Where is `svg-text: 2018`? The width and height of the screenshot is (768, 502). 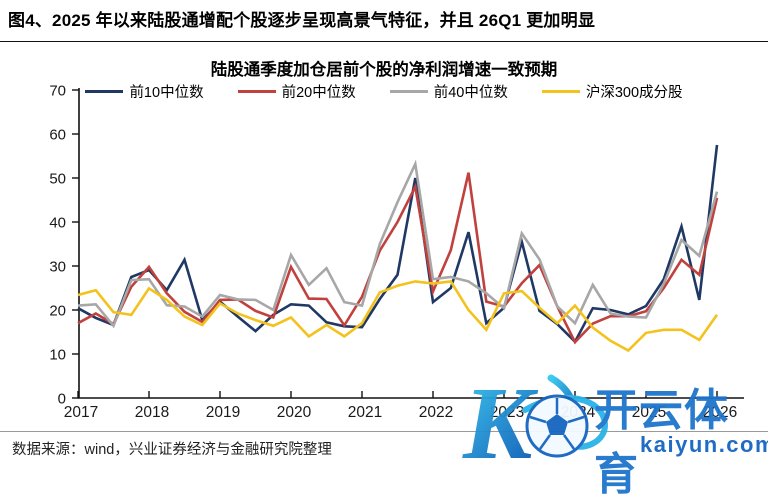 svg-text: 2018 is located at coordinates (152, 412).